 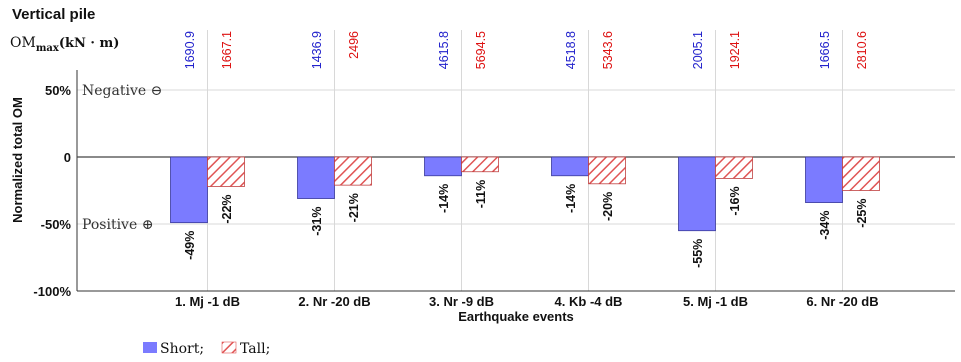 I want to click on legend-label-tall-name: Tall, so click(x=253, y=349).